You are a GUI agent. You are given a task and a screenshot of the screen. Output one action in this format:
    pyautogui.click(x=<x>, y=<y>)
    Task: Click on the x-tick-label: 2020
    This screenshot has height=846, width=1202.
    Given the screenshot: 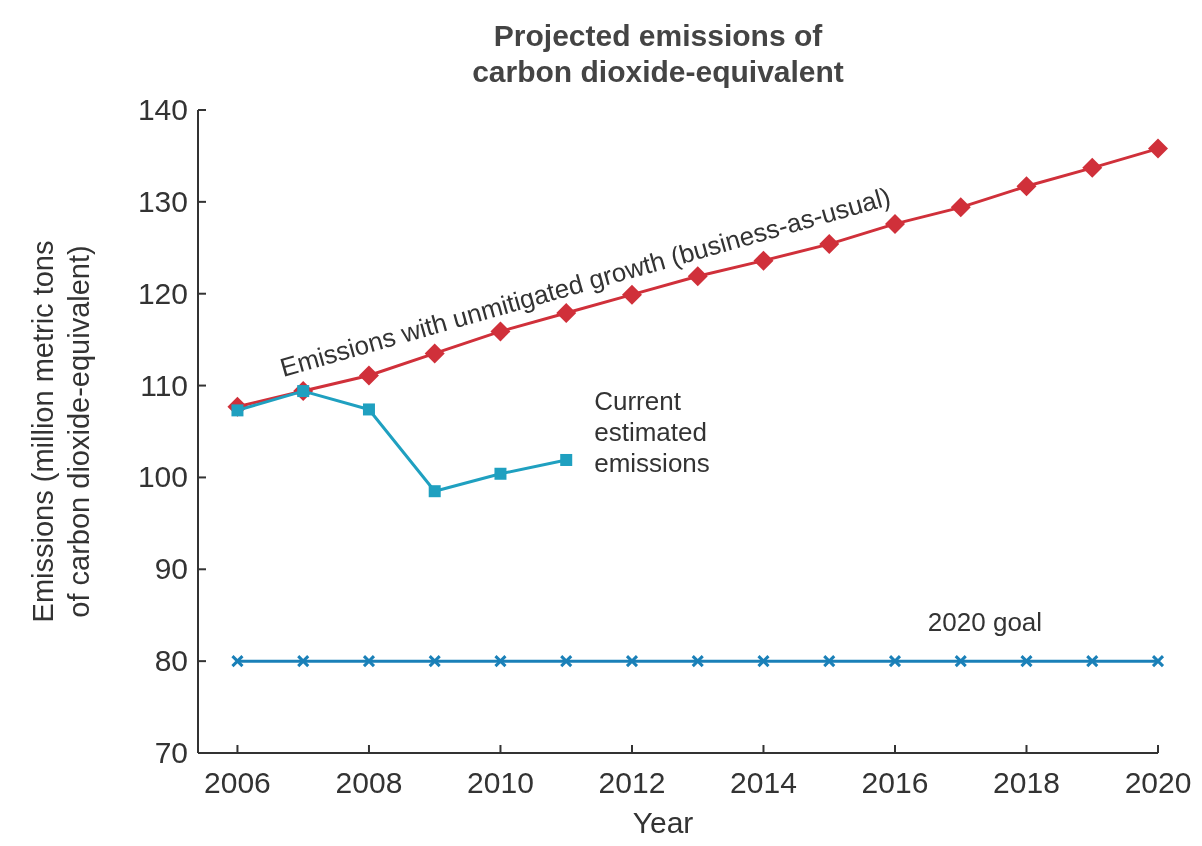 What is the action you would take?
    pyautogui.click(x=1158, y=782)
    